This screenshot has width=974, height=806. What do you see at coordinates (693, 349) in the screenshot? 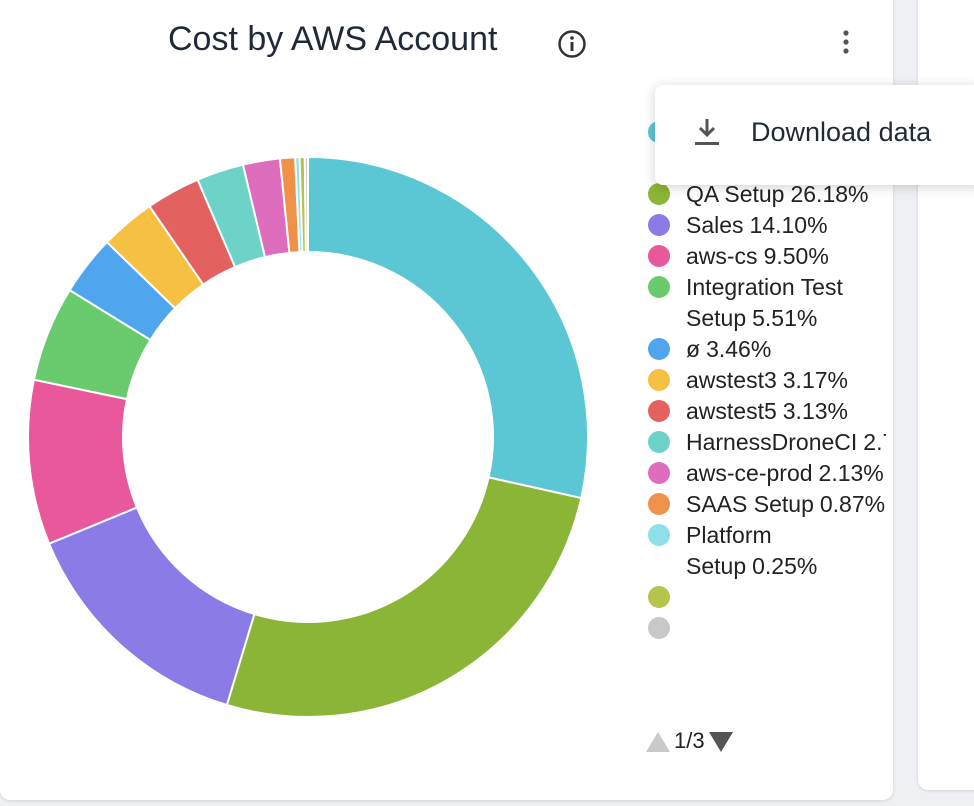
I see `legend-name: ø` at bounding box center [693, 349].